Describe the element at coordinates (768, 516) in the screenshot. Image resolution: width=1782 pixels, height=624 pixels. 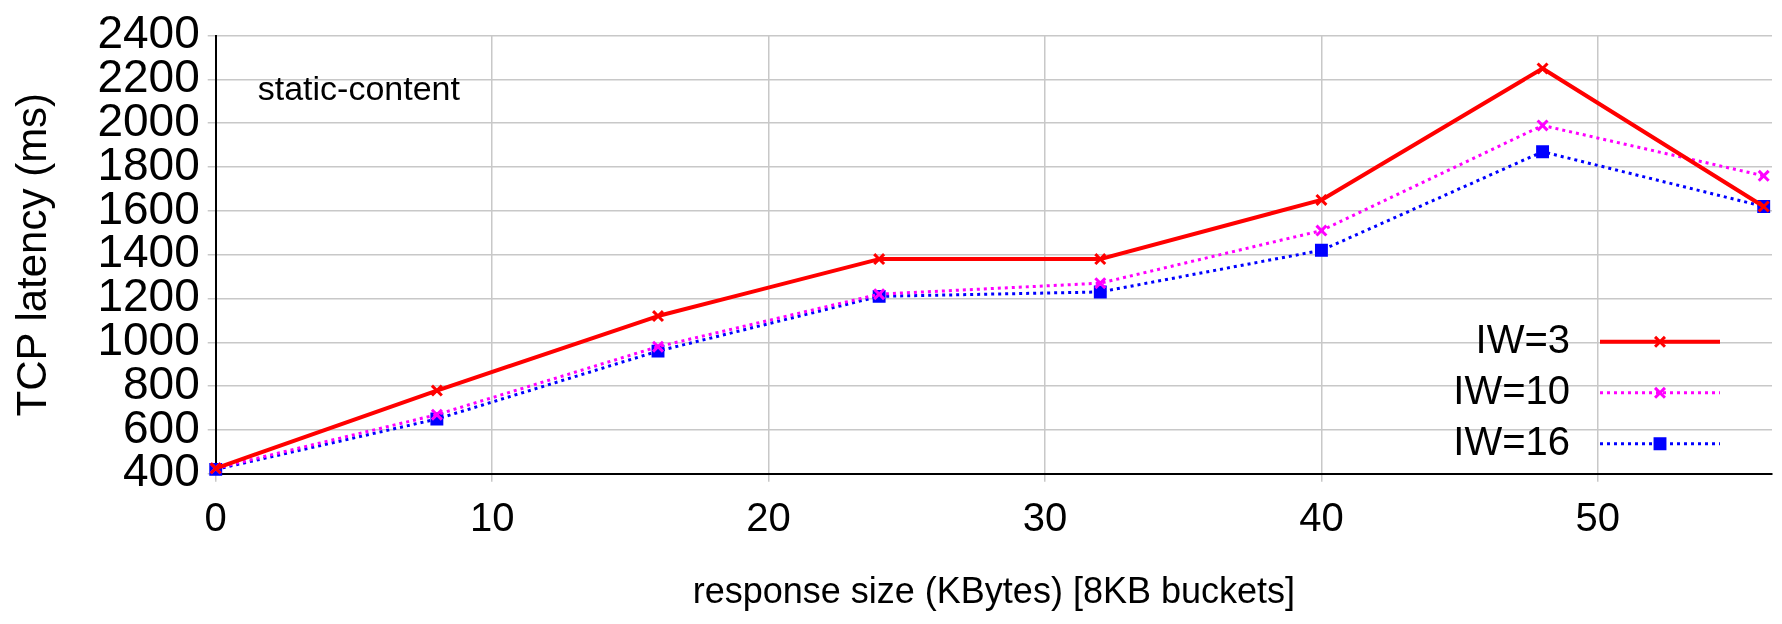
I see `x-tick-label: 20` at that location.